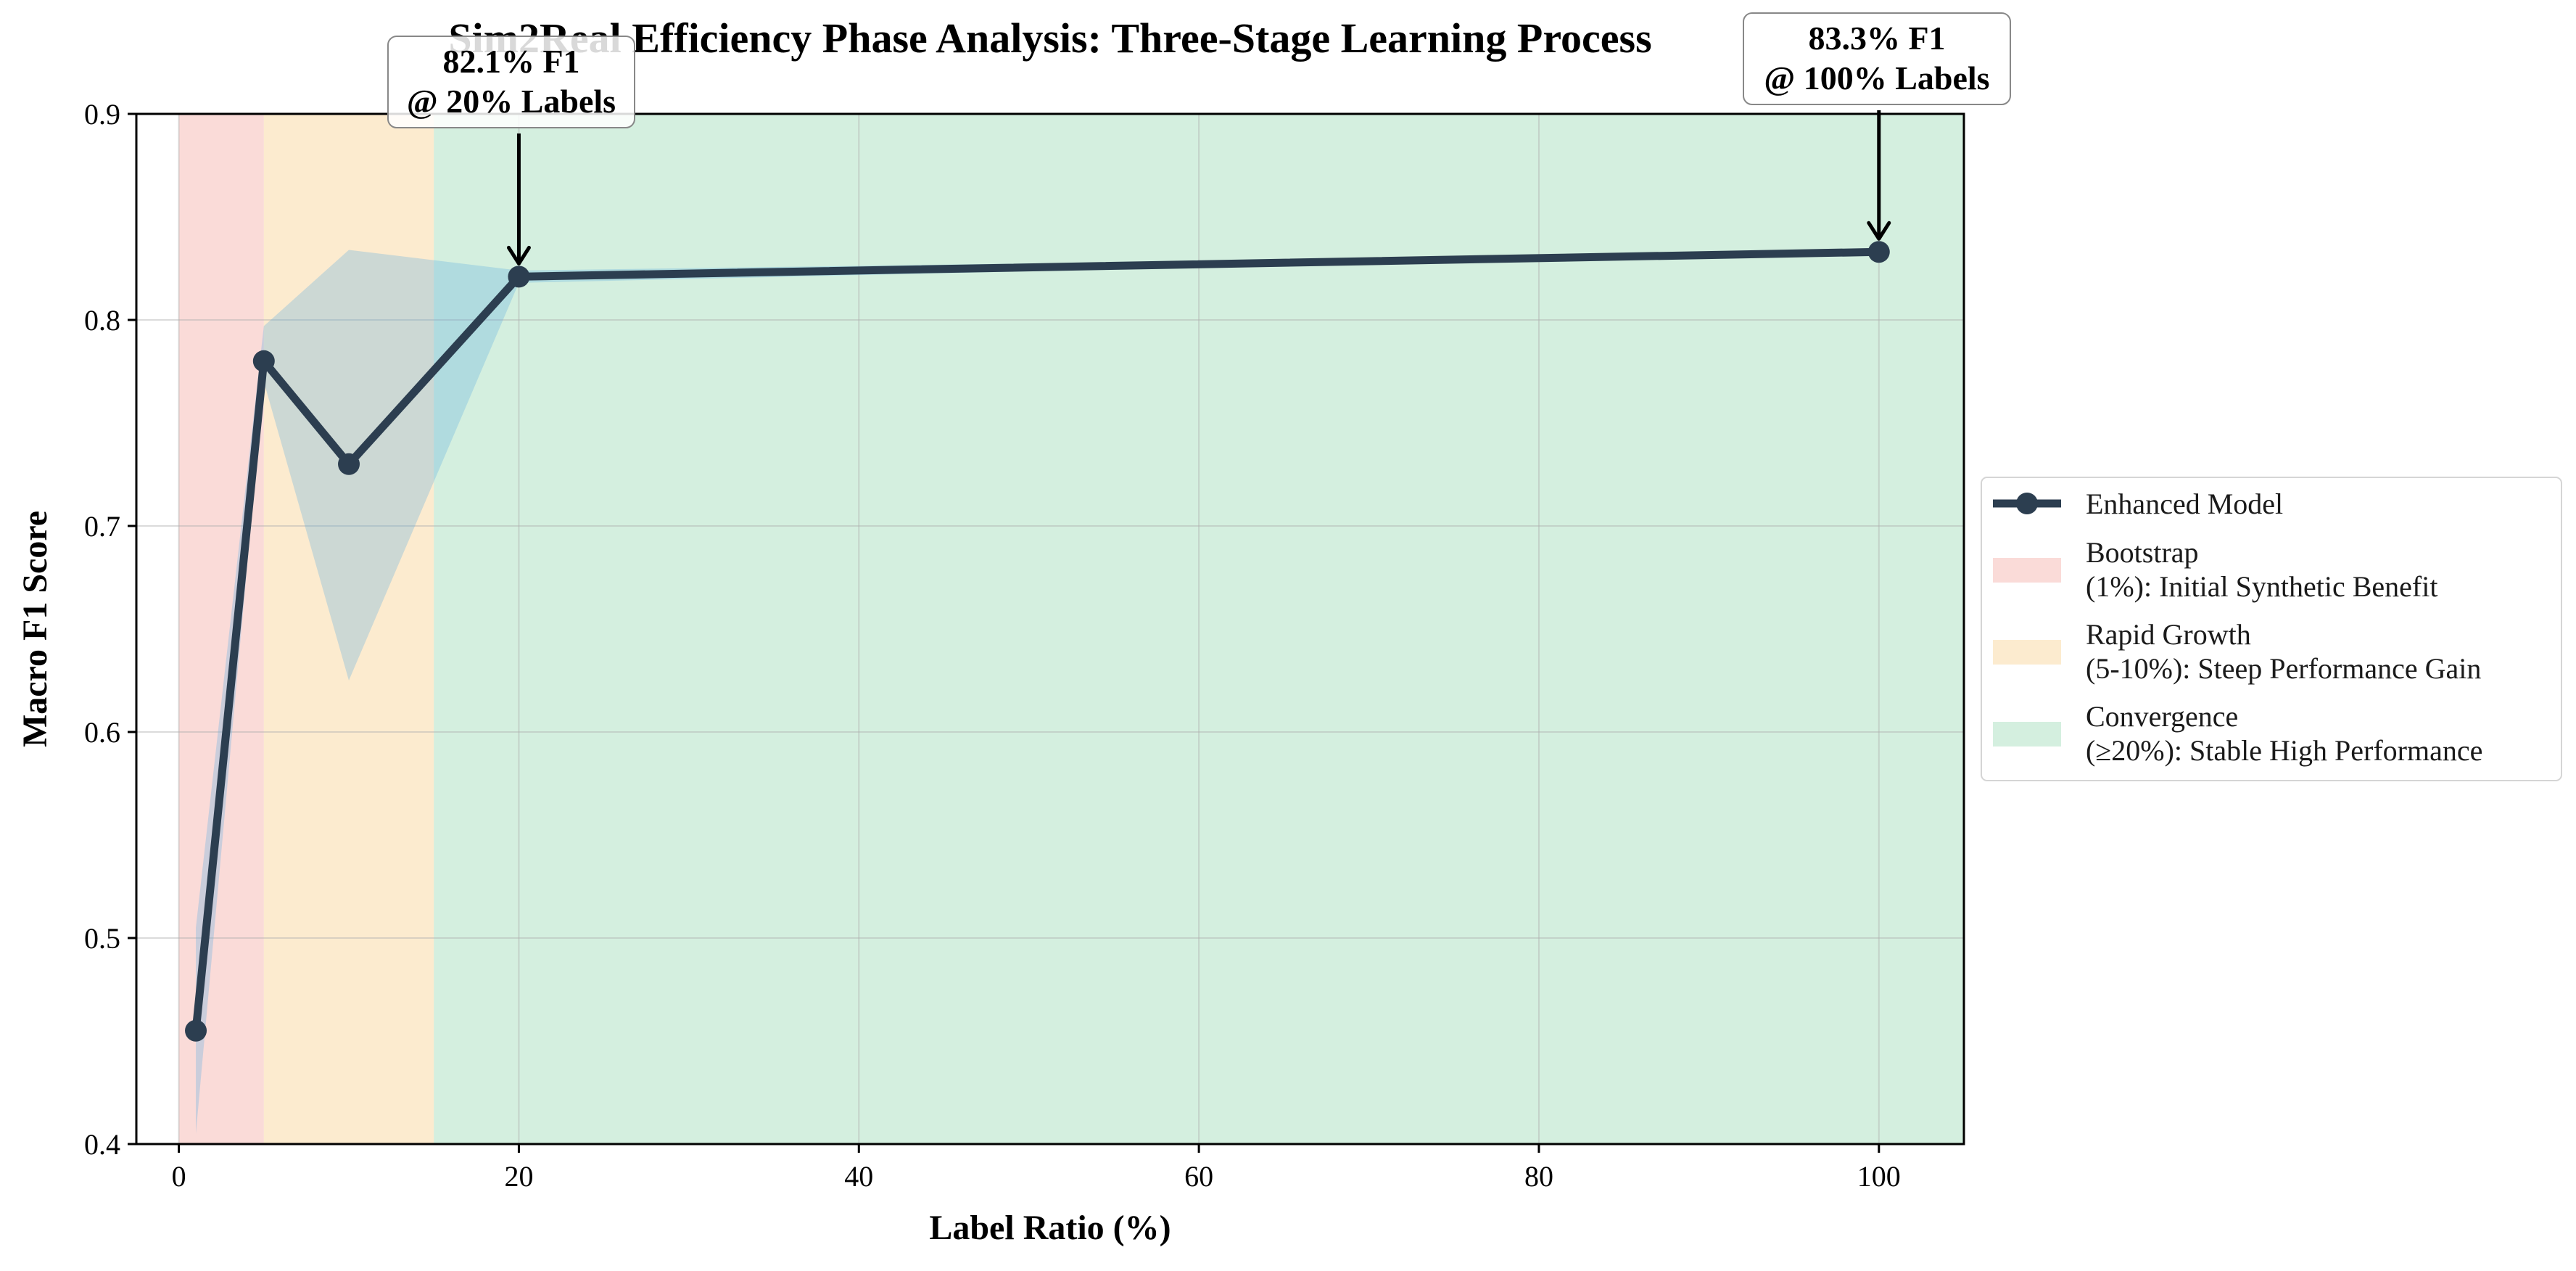 The width and height of the screenshot is (2576, 1271). Describe the element at coordinates (1198, 1176) in the screenshot. I see `x-tick-label: 60` at that location.